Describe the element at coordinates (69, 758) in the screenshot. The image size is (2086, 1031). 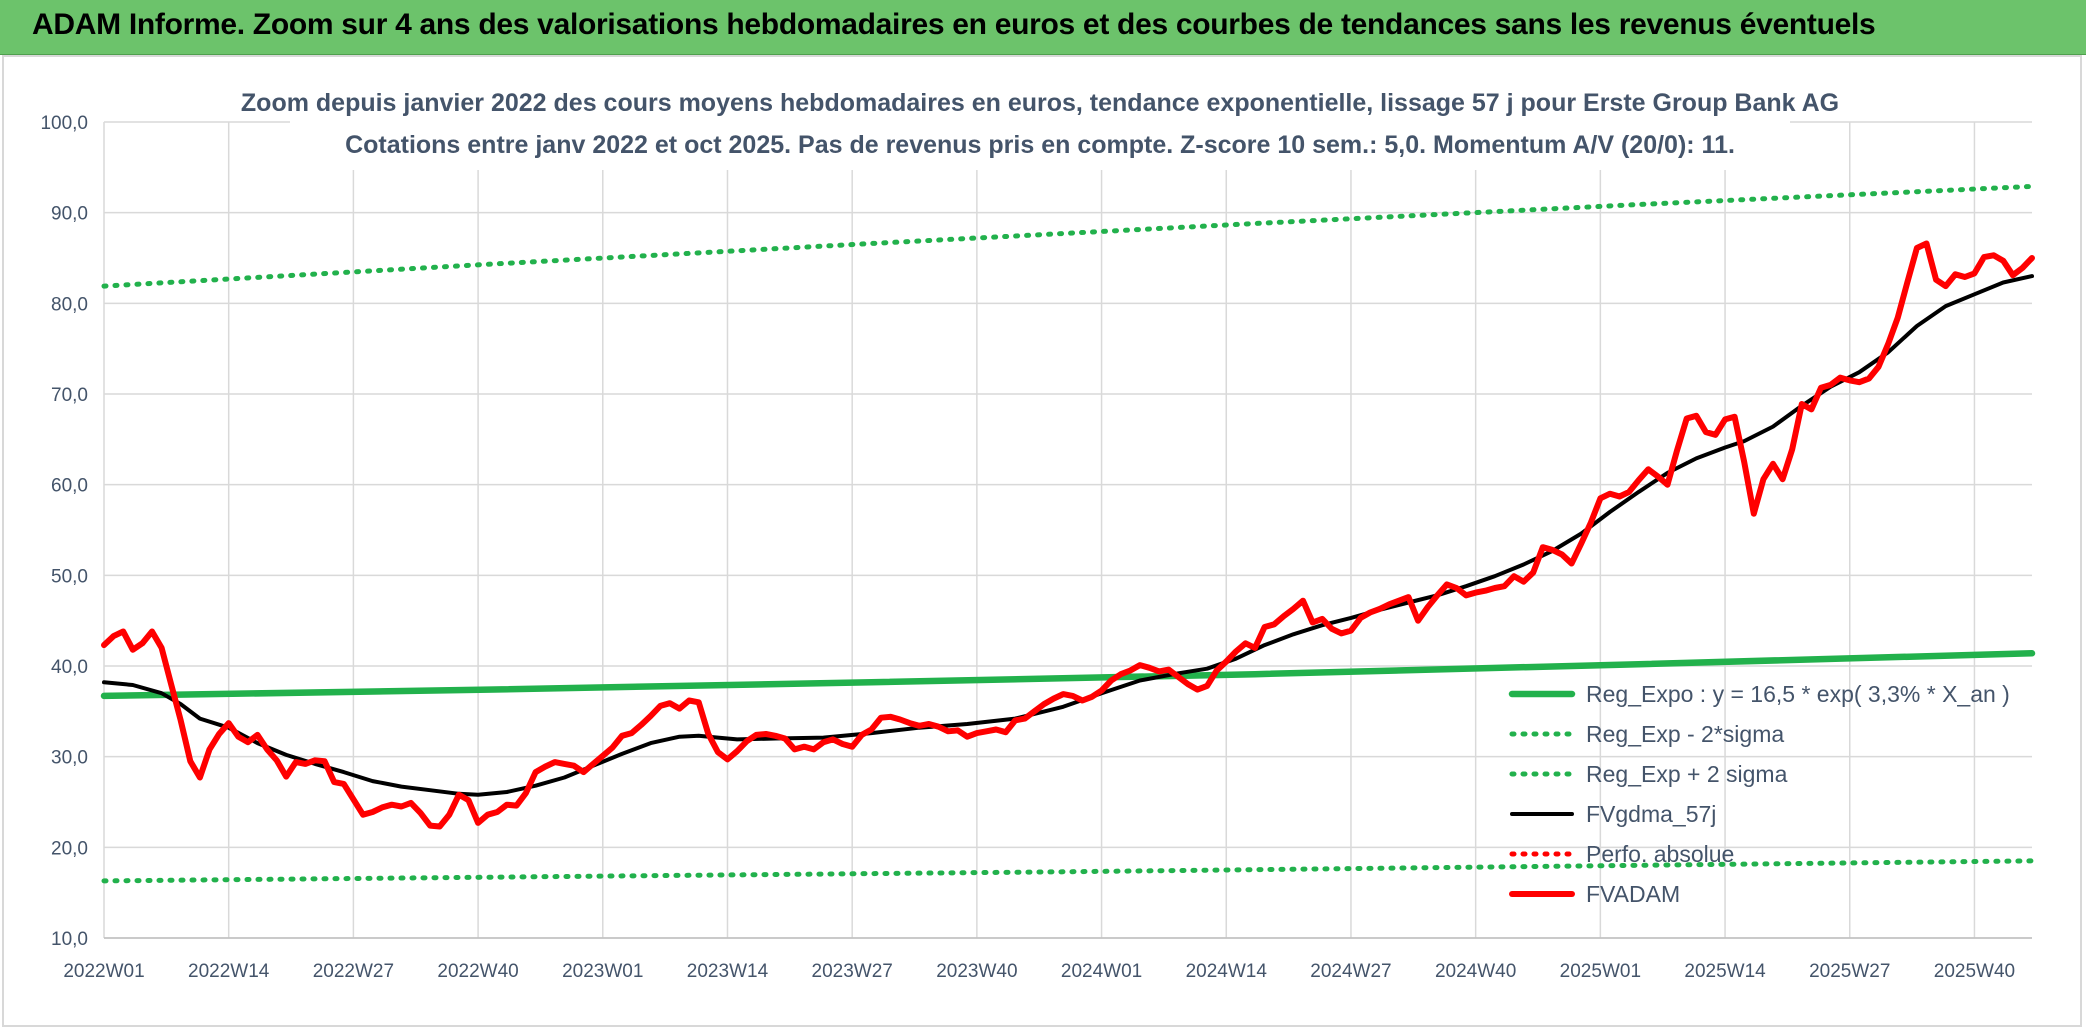
I see `y-tick-label: 30,0` at that location.